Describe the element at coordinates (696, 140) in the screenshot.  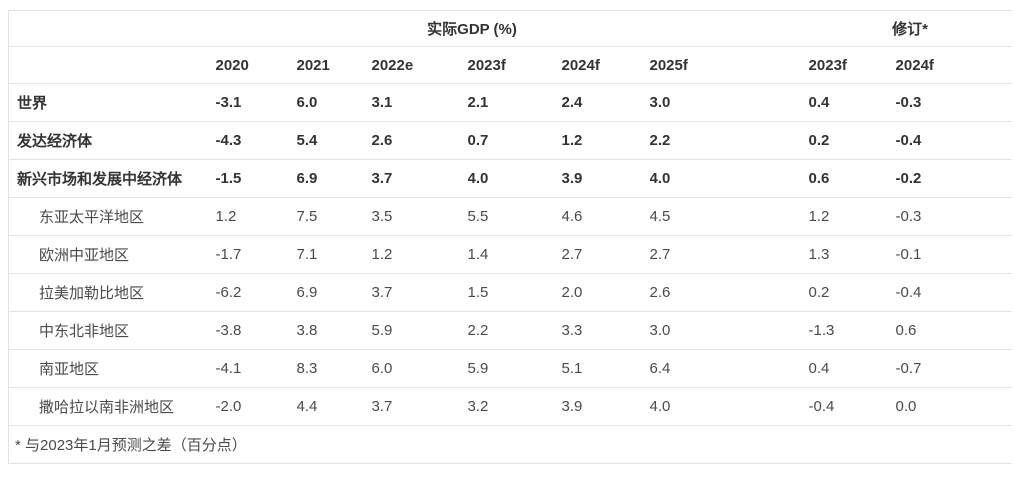
I see `gdp-value-cell: 2.2` at that location.